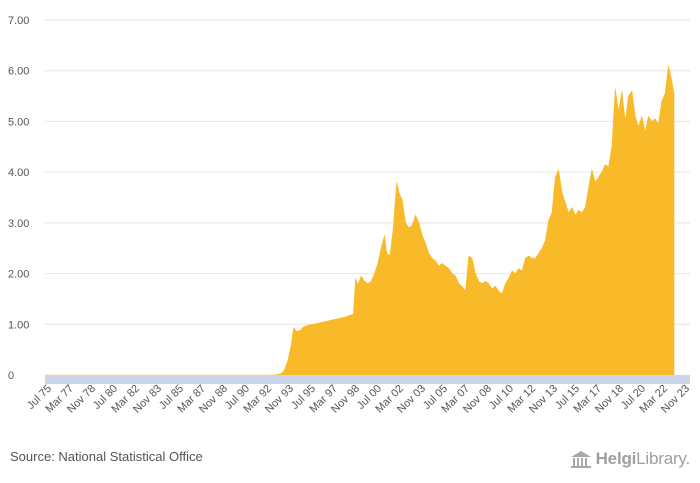  Describe the element at coordinates (18, 224) in the screenshot. I see `y-tick-label: 3.00` at that location.